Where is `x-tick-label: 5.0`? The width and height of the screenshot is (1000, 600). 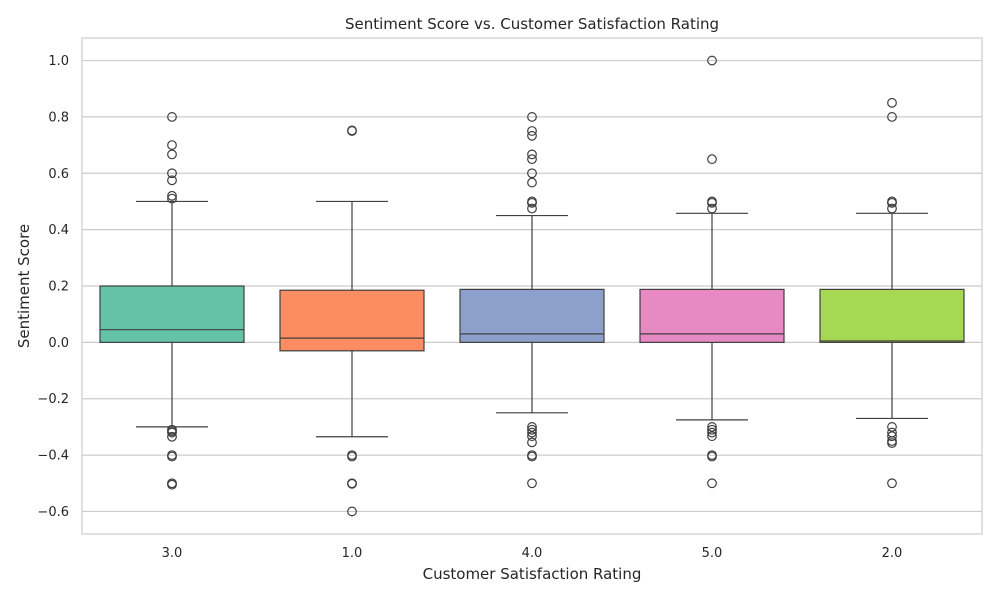
x-tick-label: 5.0 is located at coordinates (712, 553).